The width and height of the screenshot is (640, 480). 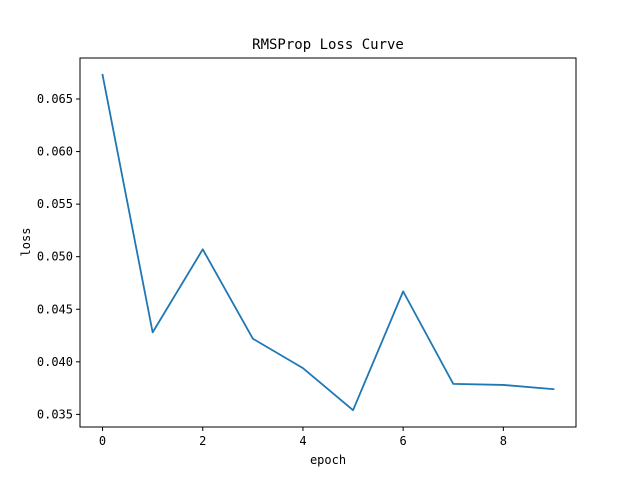 I want to click on x-tick-label: 2, so click(x=202, y=441).